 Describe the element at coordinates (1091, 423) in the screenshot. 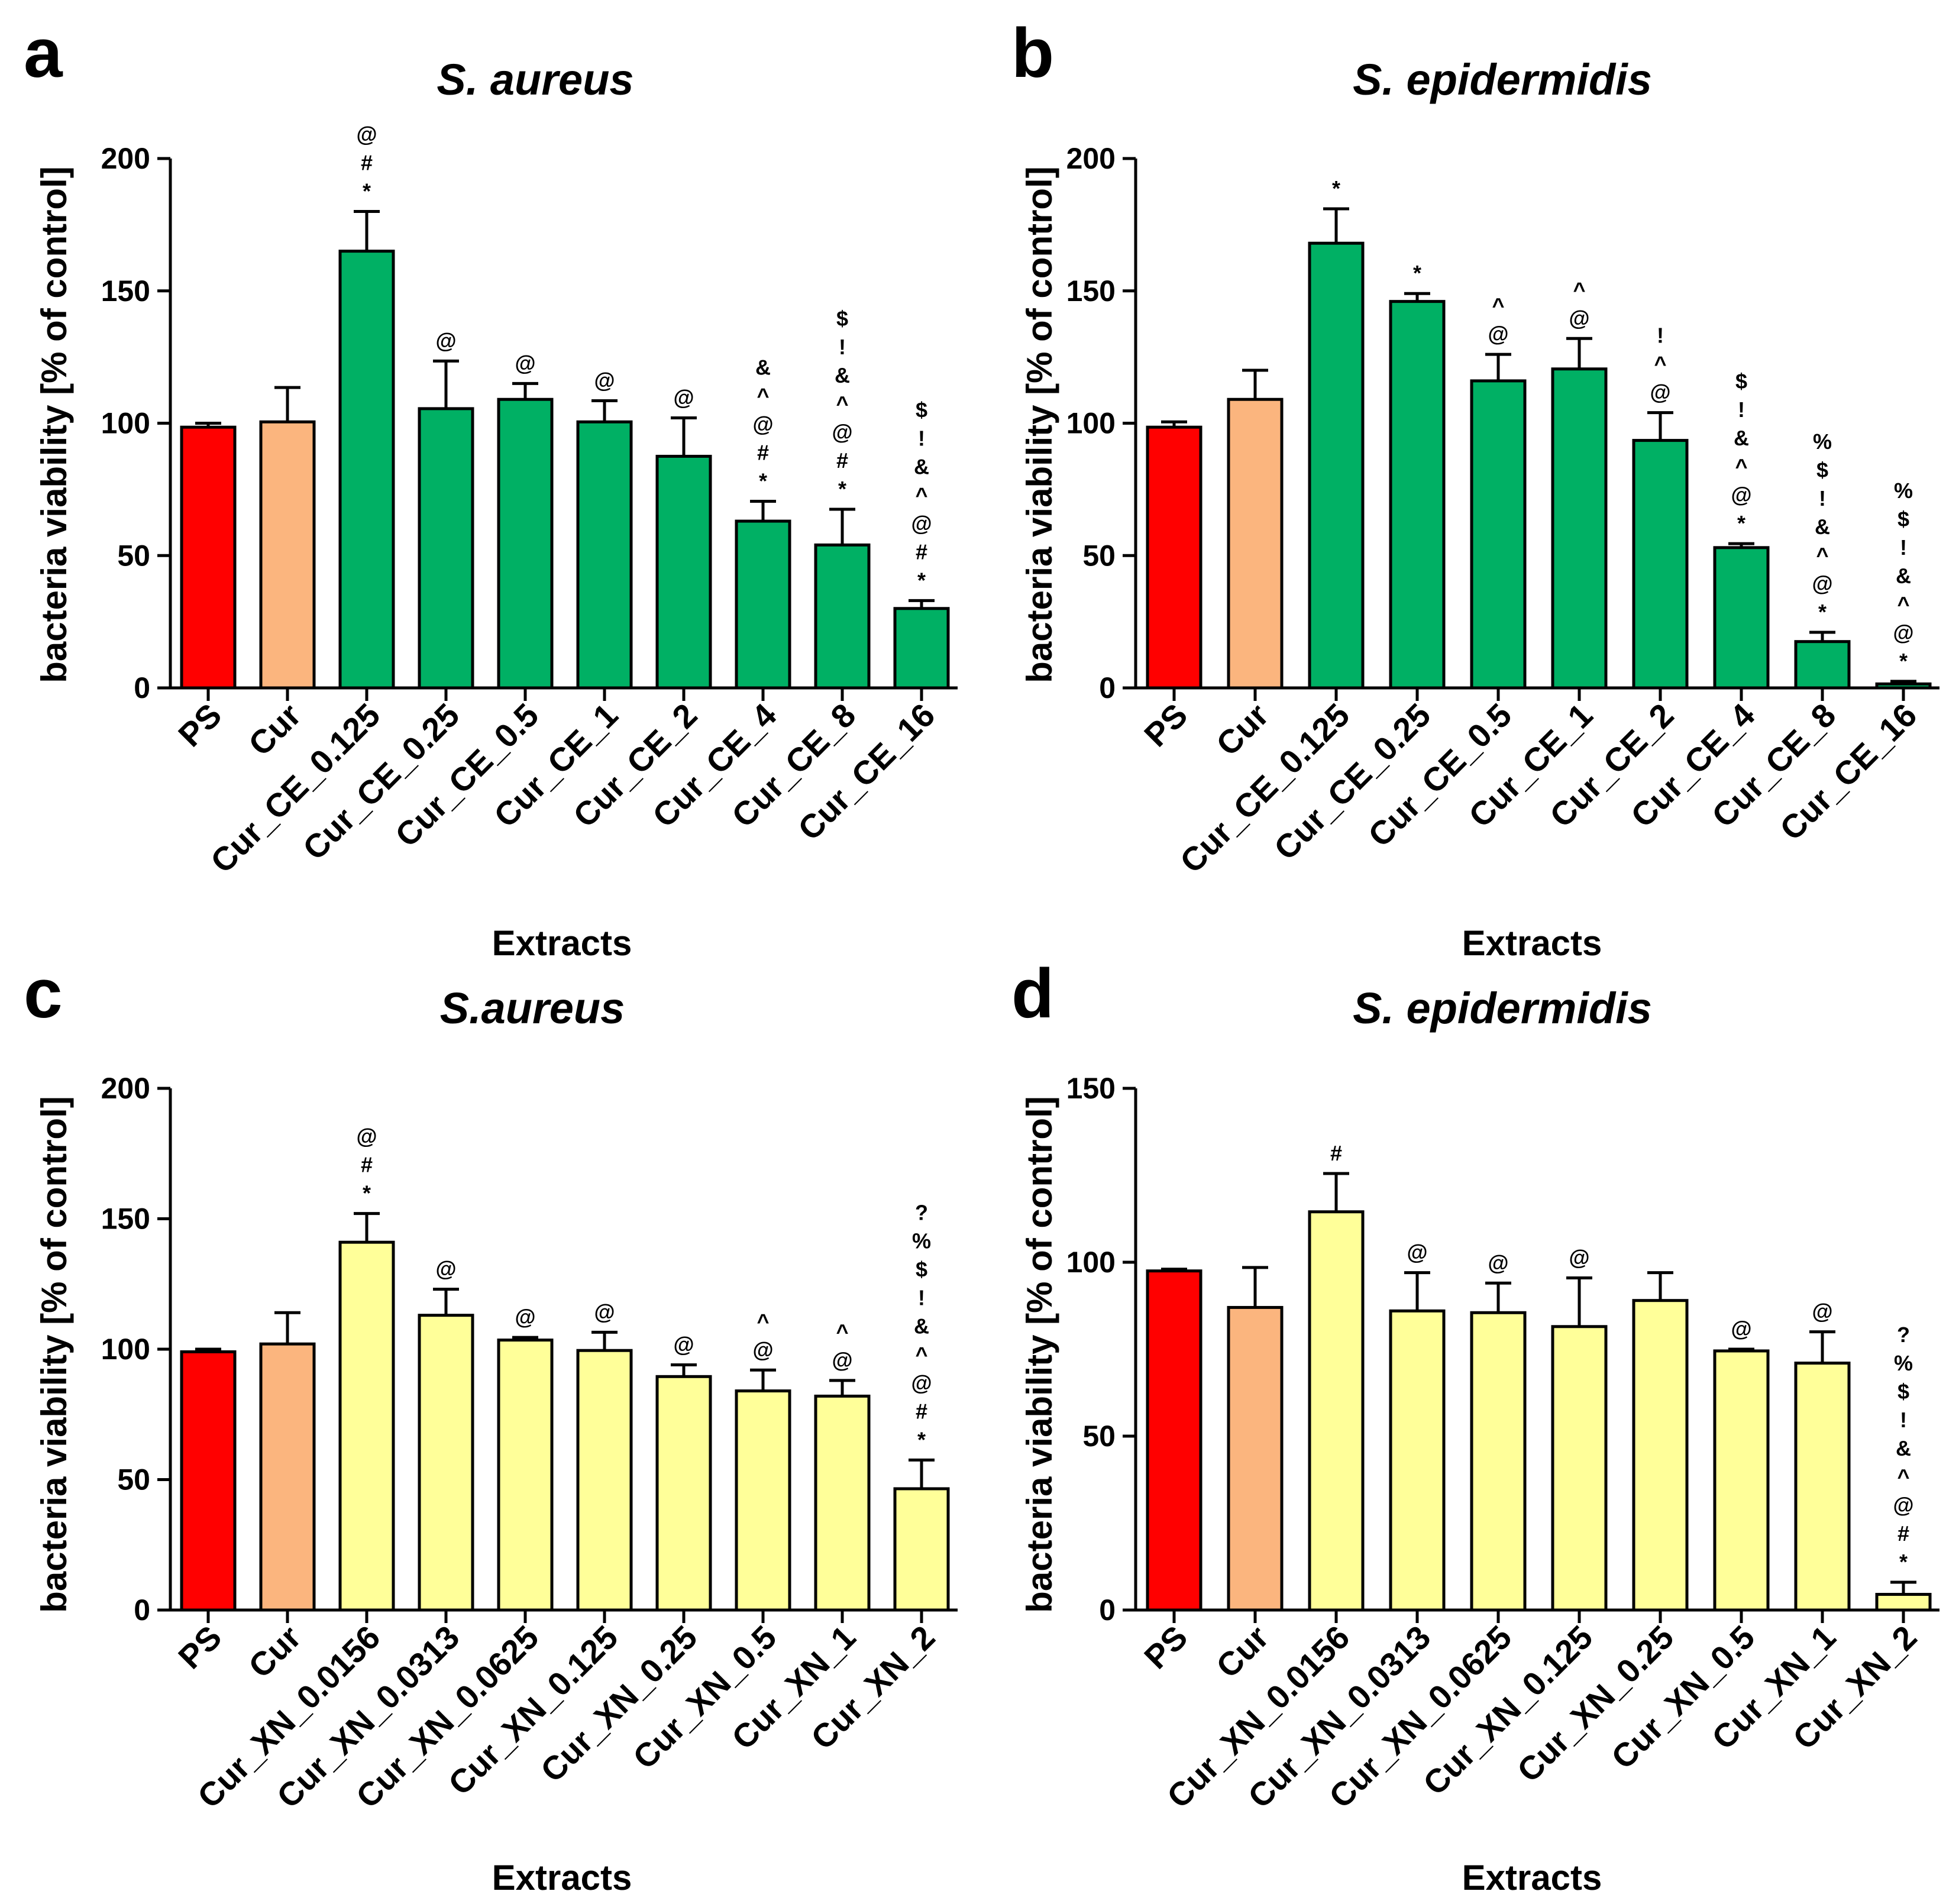

I see `y-tick-label: 100` at that location.